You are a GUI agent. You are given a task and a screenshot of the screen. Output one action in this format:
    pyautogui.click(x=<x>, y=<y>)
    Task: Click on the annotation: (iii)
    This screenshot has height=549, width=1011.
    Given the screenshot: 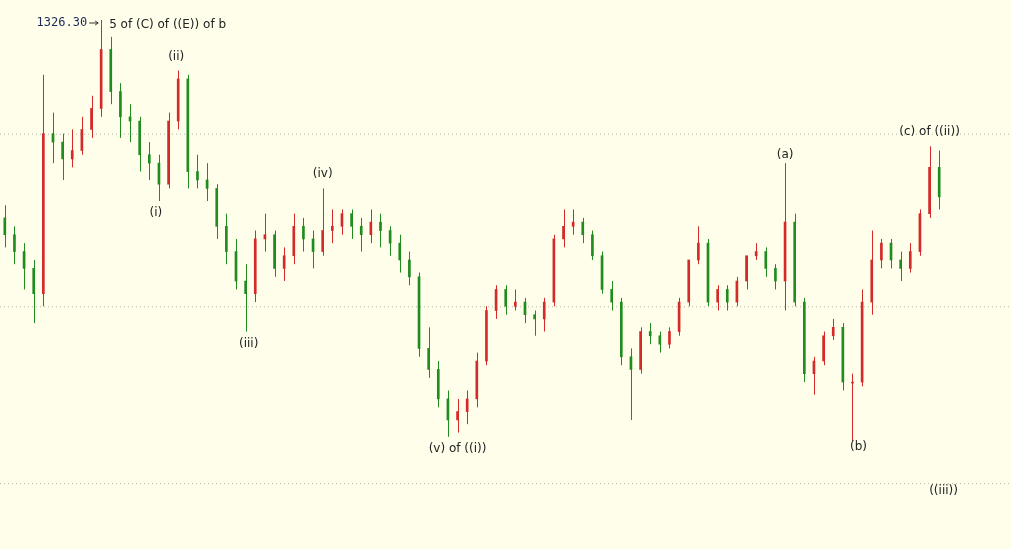 What is the action you would take?
    pyautogui.click(x=248, y=342)
    